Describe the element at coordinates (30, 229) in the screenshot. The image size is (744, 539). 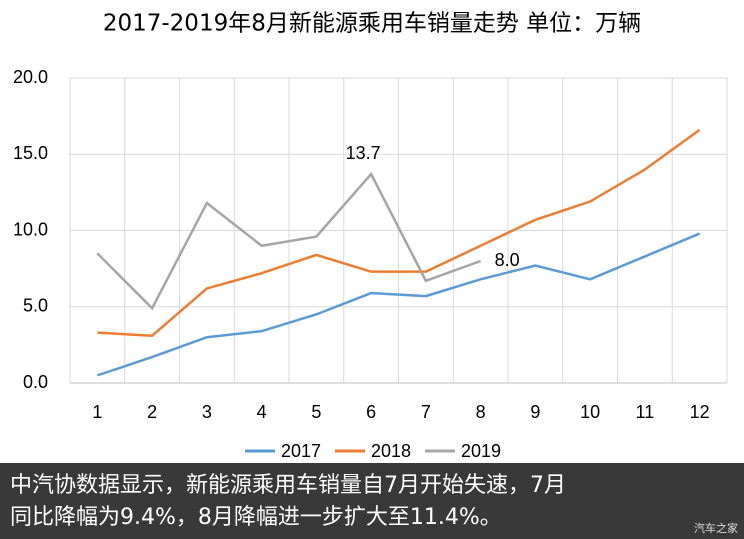
I see `y-tick-label: 10.0` at that location.